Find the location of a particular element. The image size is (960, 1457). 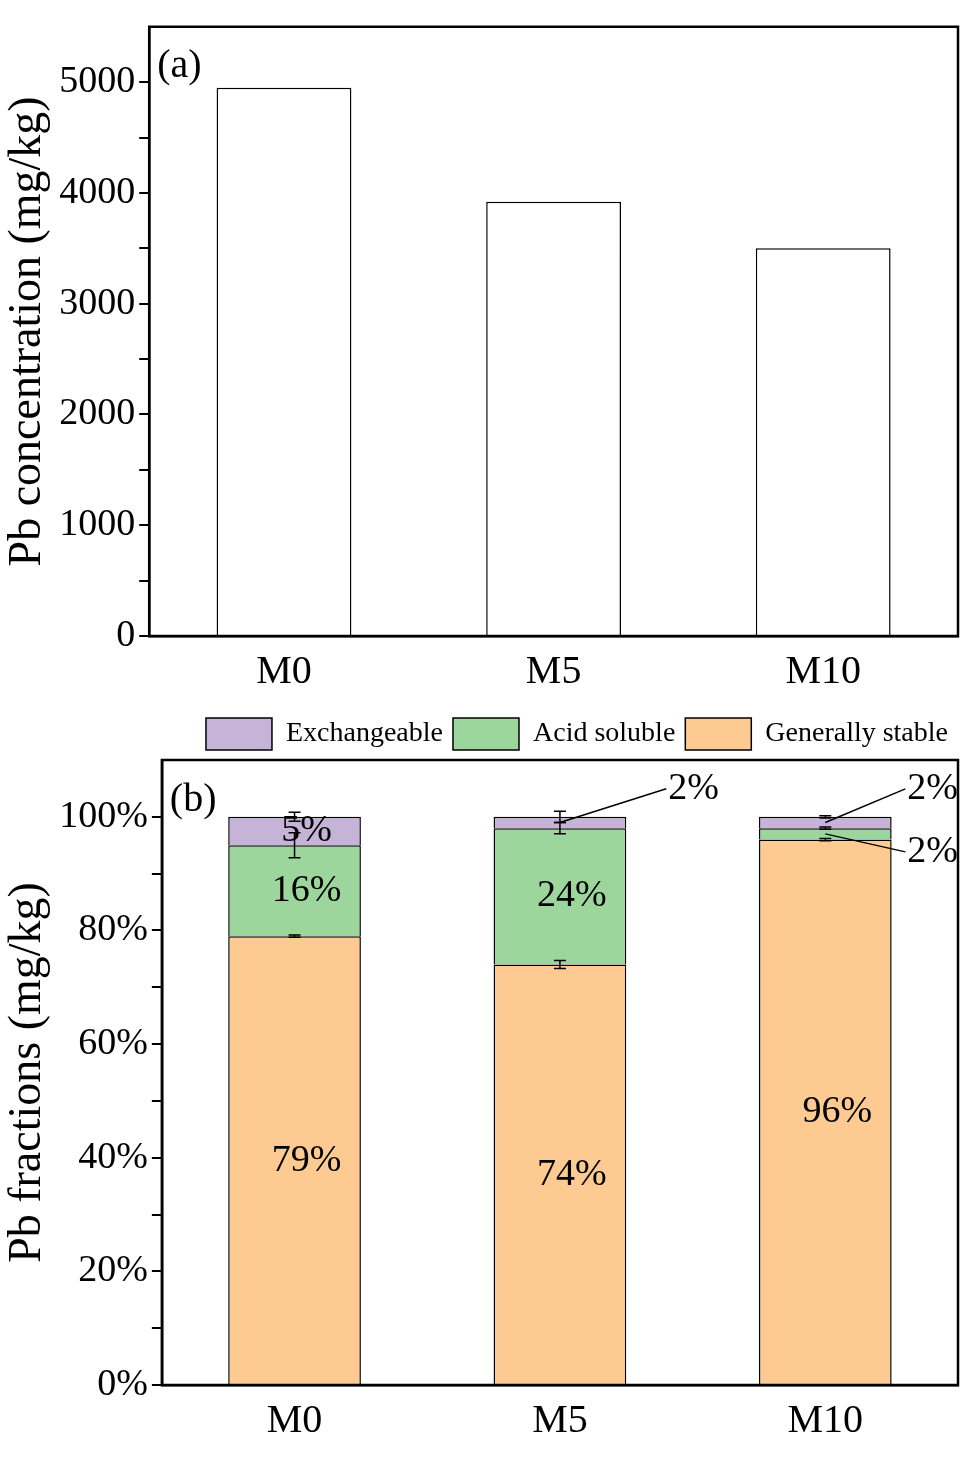

y-tick-label: 4000 is located at coordinates (97, 189).